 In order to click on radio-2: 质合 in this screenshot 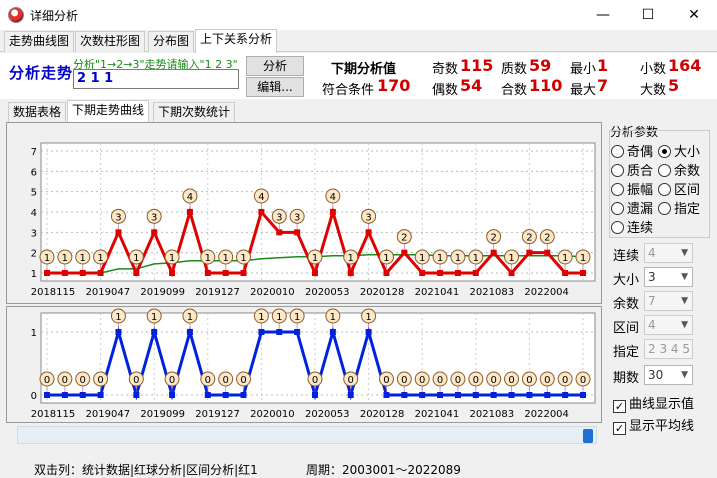, I will do `click(632, 169)`.